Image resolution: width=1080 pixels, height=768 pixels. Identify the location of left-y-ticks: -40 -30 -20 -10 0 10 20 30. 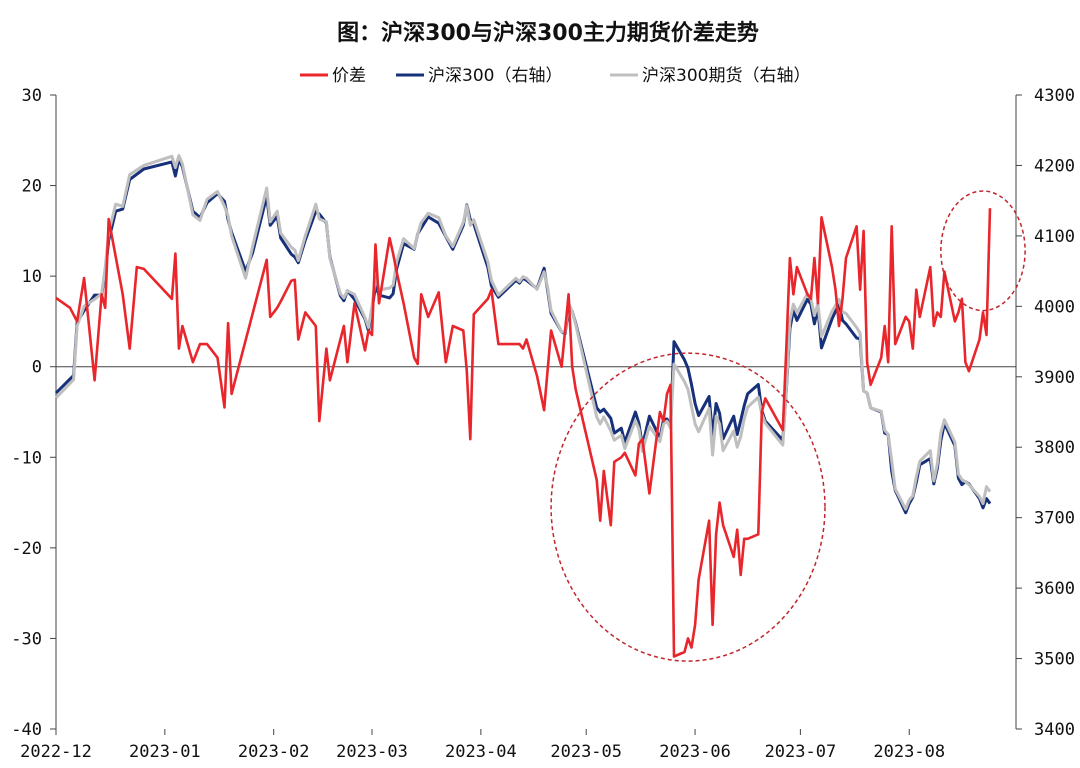
(33, 413).